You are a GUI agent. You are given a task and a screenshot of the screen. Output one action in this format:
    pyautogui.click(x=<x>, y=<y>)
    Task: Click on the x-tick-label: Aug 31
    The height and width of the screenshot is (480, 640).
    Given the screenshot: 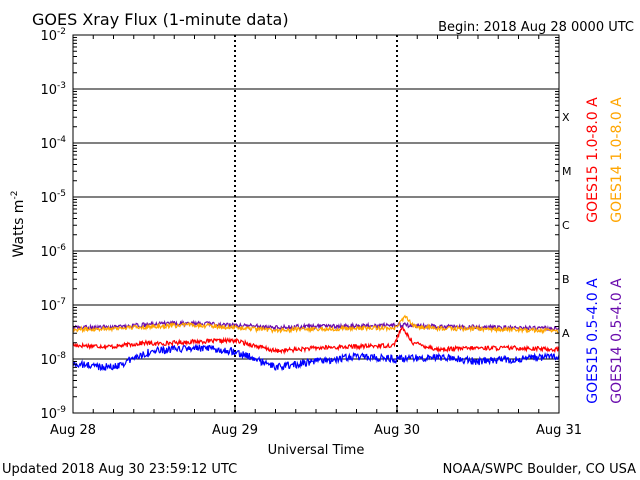 What is the action you would take?
    pyautogui.click(x=559, y=430)
    